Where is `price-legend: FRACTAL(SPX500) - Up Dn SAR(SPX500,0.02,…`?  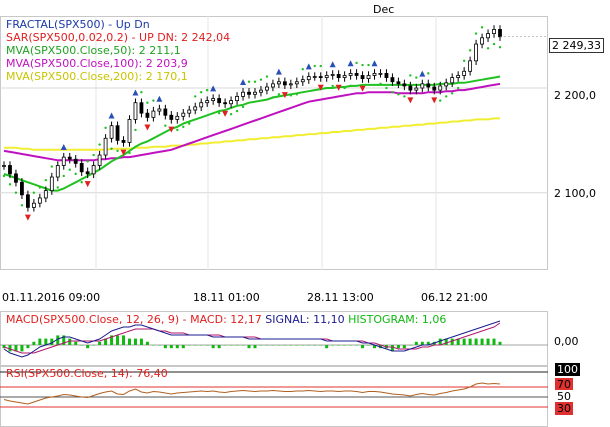
price-legend: FRACTAL(SPX500) - Up Dn SAR(SPX500,0.02,… is located at coordinates (118, 50).